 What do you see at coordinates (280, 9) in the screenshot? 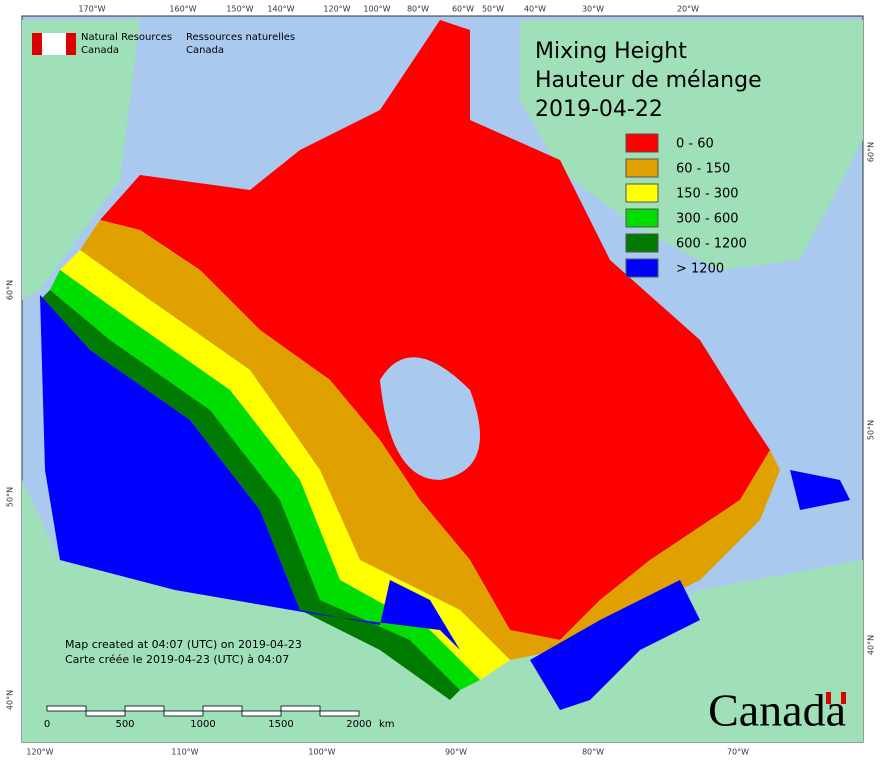
I see `longitude-label: 140°W` at bounding box center [280, 9].